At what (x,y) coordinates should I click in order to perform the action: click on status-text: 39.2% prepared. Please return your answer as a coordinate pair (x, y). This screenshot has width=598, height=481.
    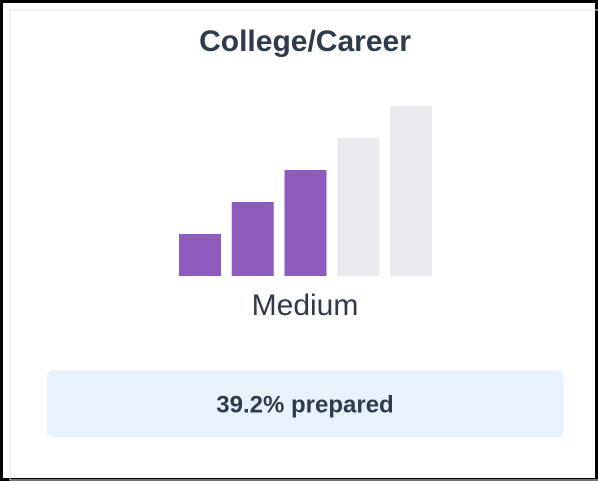
    Looking at the image, I should click on (304, 404).